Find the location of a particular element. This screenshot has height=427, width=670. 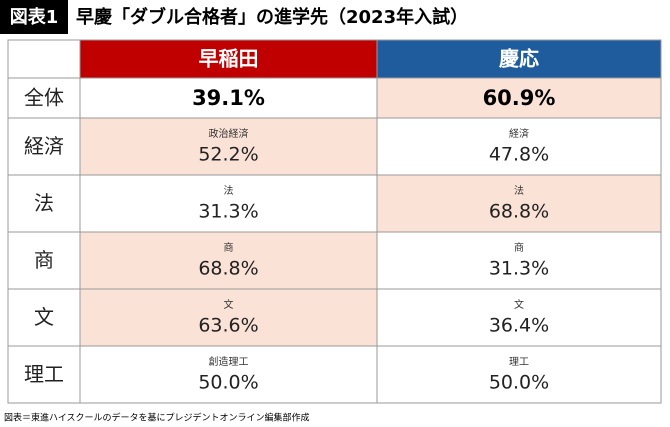

badge-bg is located at coordinates (34, 17).